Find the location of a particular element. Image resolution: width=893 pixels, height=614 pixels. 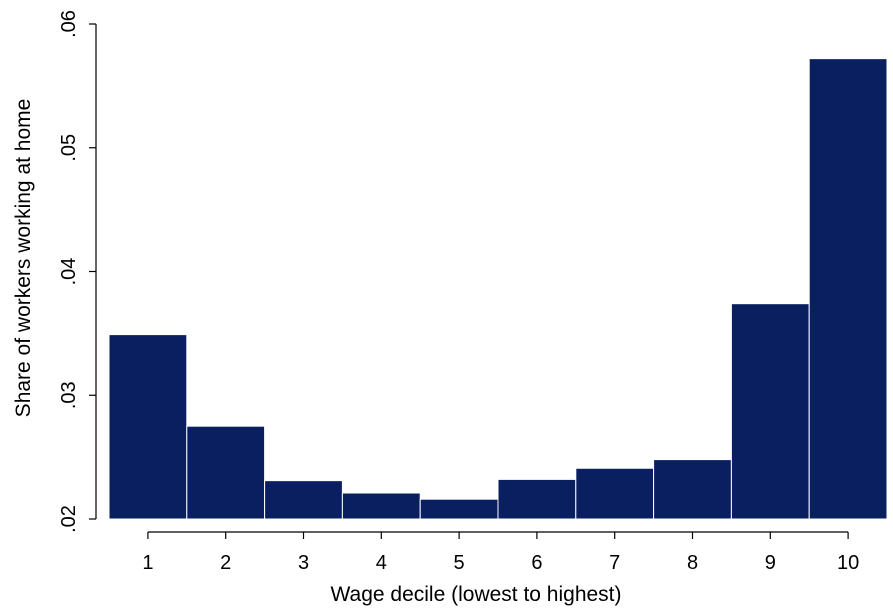

x-axis-ticks: 1 2 3 4 5 6 7 8 9 10 is located at coordinates (500, 553).